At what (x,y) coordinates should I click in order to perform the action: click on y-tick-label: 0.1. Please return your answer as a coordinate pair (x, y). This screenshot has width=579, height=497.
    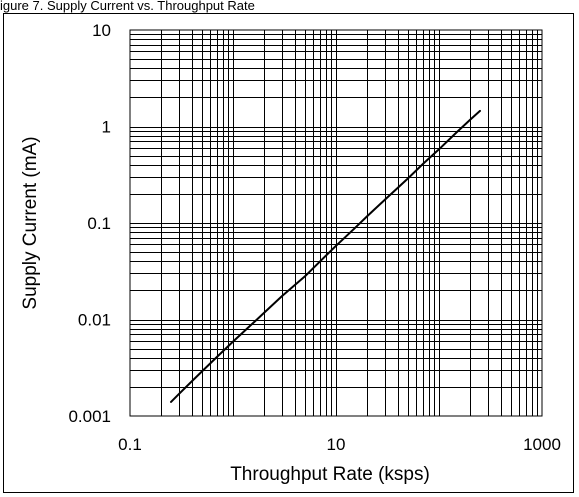
    Looking at the image, I should click on (99, 223).